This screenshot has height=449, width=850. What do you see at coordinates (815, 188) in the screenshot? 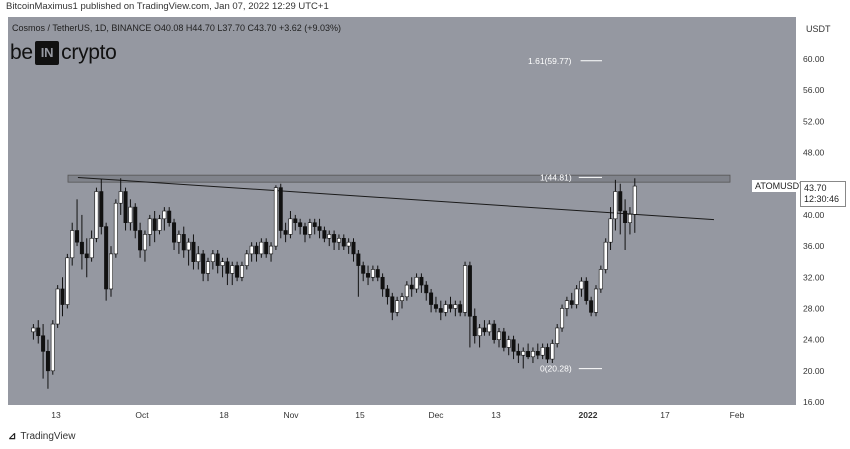
I see `last-price: 43.70` at bounding box center [815, 188].